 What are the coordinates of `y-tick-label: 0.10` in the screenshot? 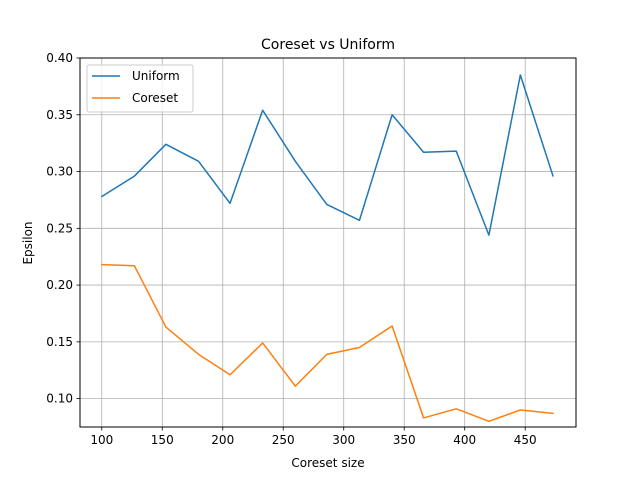 It's located at (59, 399).